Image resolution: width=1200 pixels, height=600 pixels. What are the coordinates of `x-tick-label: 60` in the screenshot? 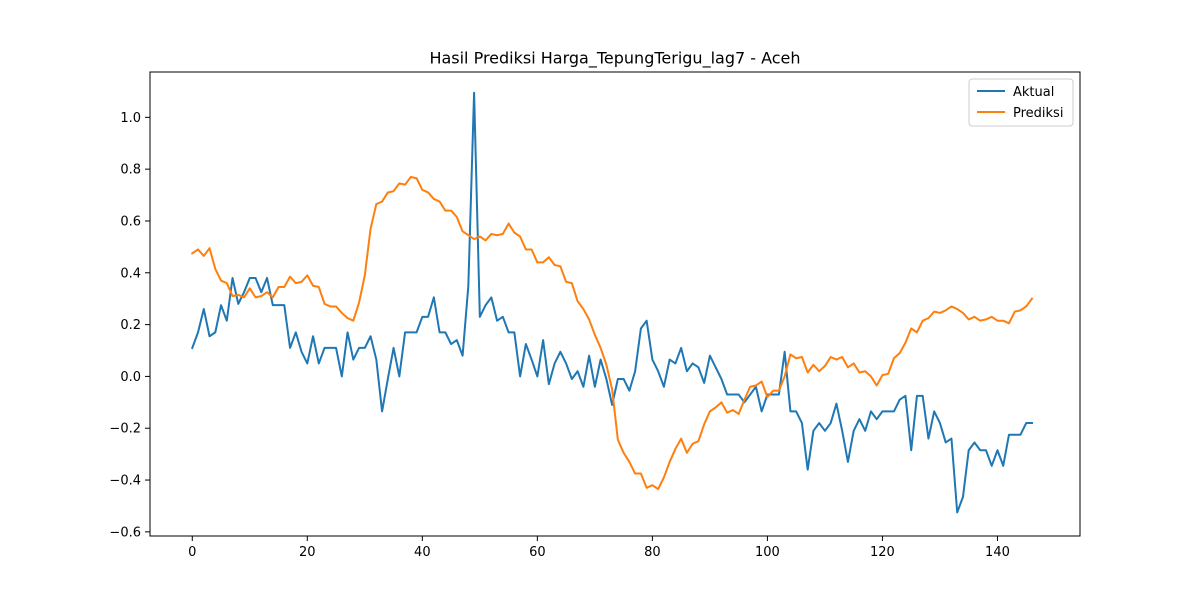 It's located at (537, 552).